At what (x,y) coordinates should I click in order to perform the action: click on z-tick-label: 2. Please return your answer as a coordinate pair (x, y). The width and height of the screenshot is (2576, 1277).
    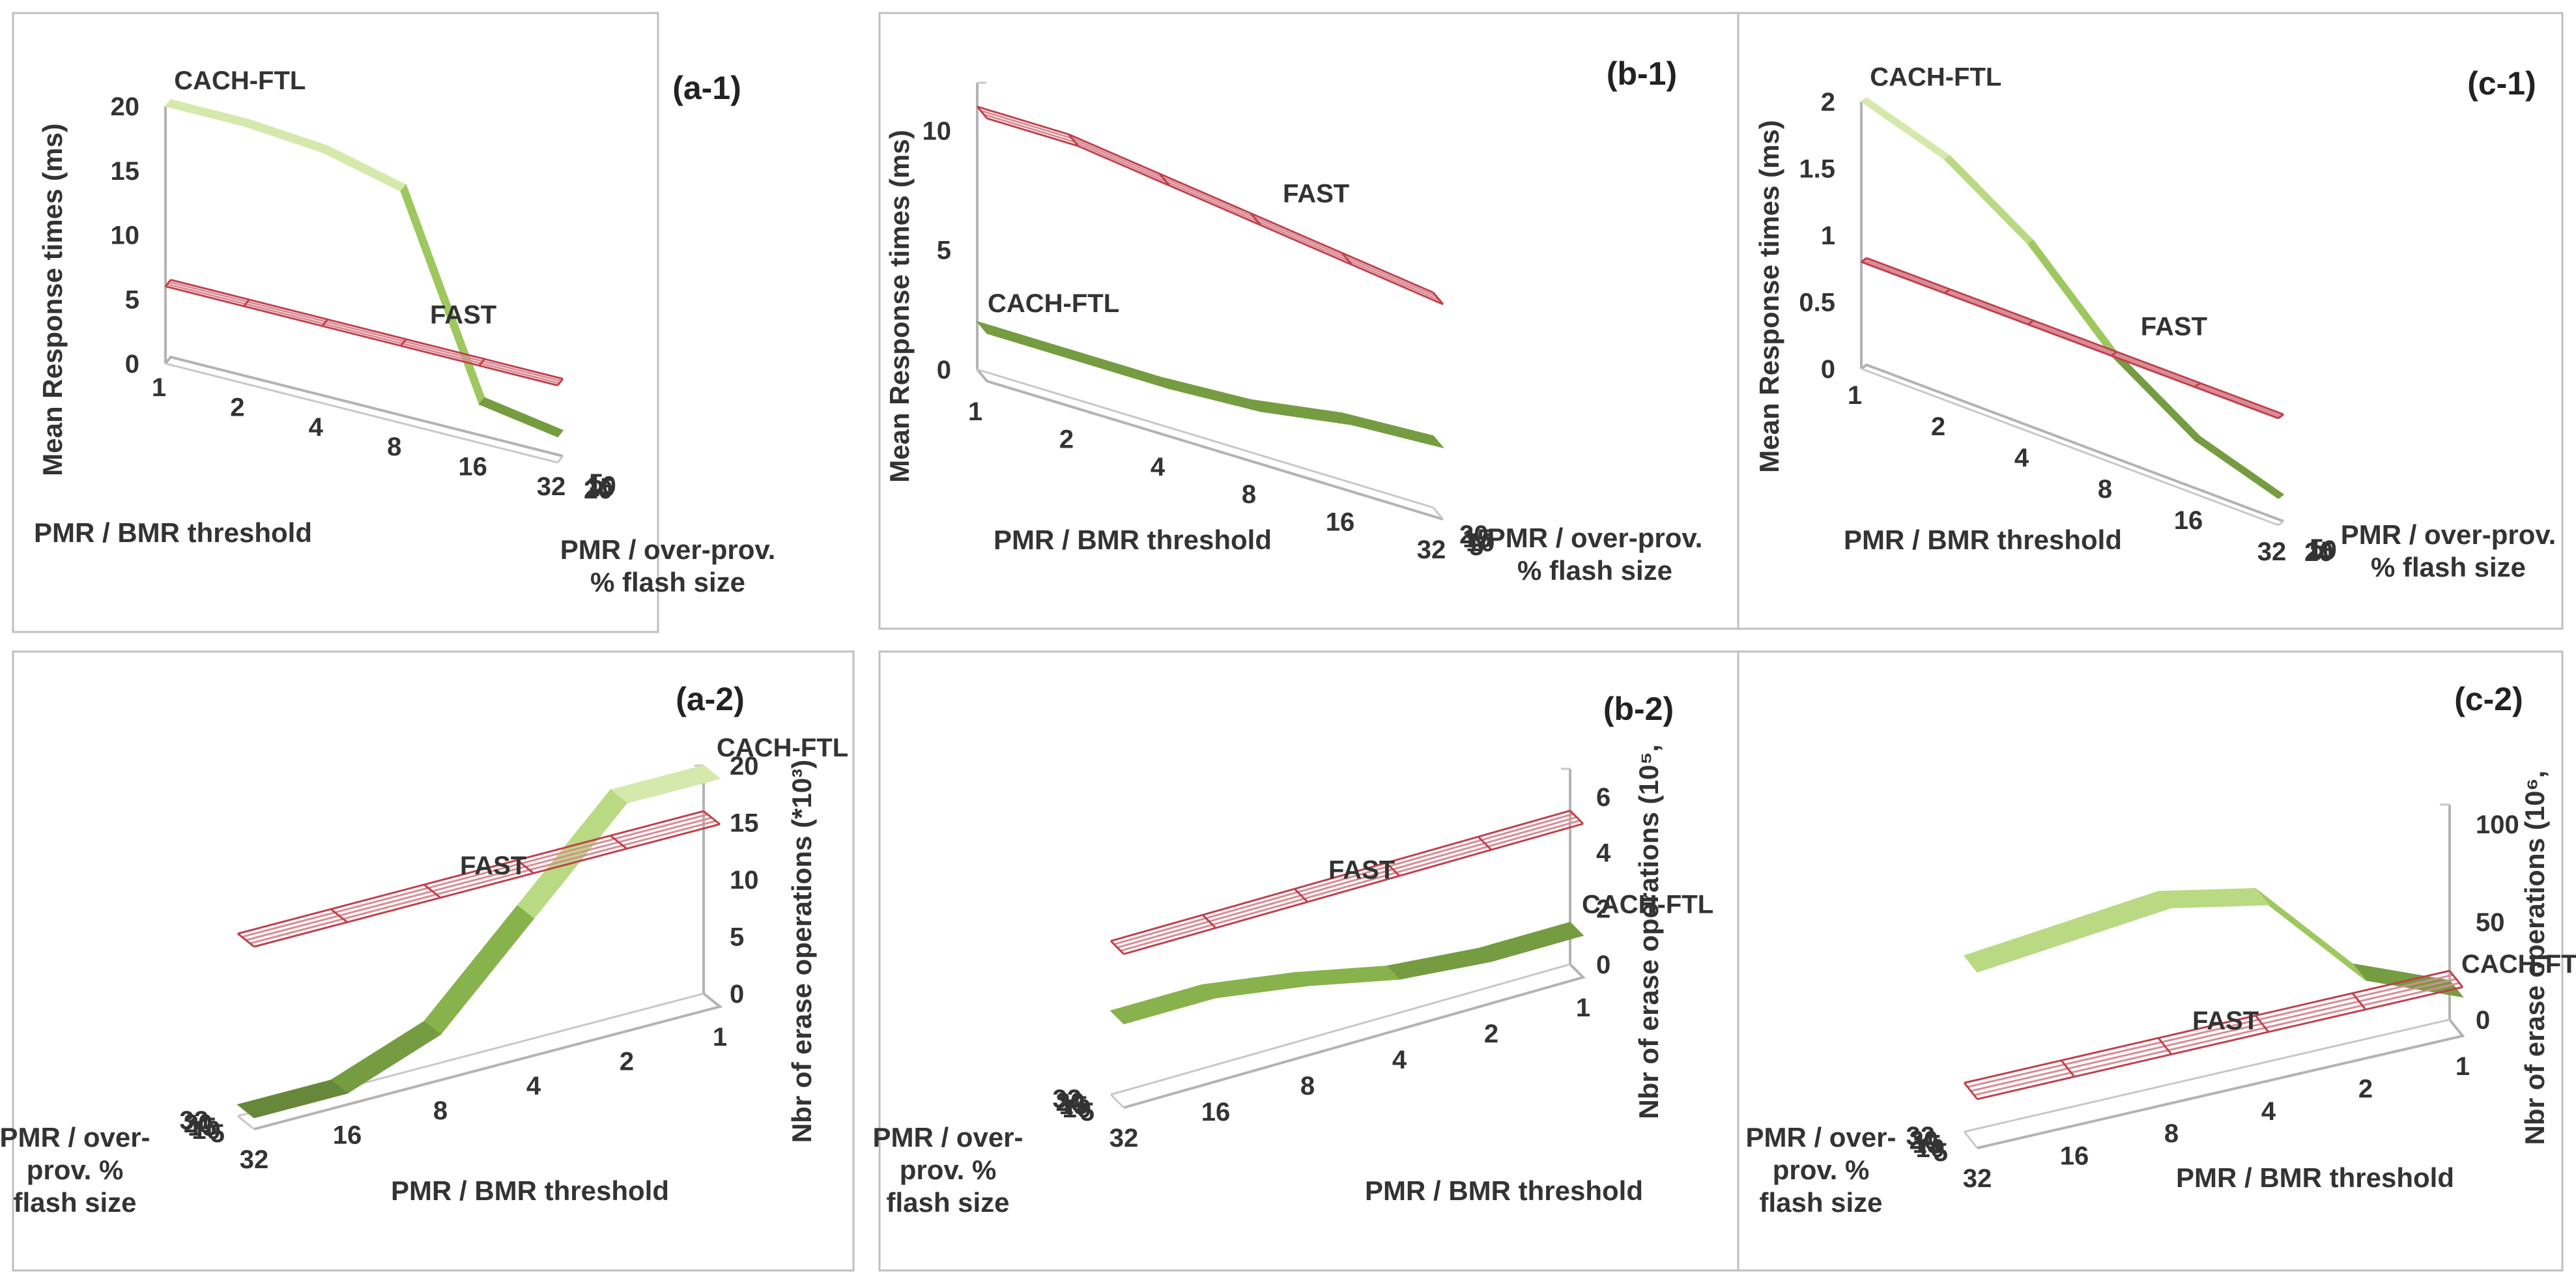
    Looking at the image, I should click on (1828, 102).